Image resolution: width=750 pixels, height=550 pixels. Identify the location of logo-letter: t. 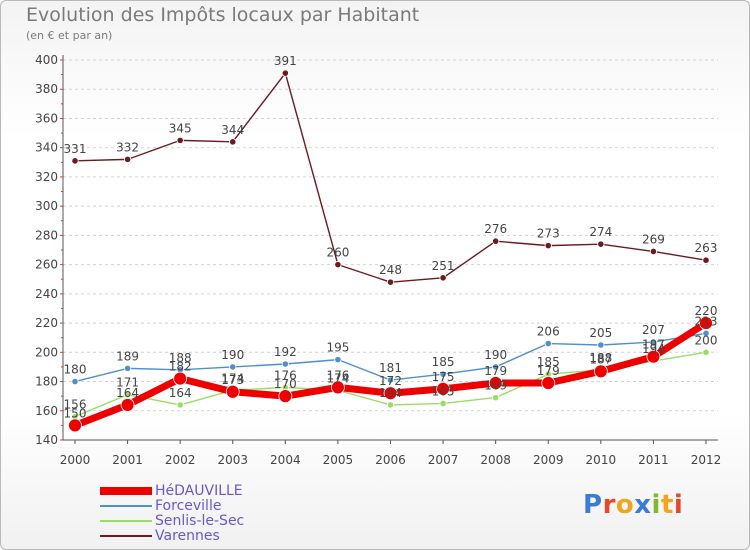
(667, 505).